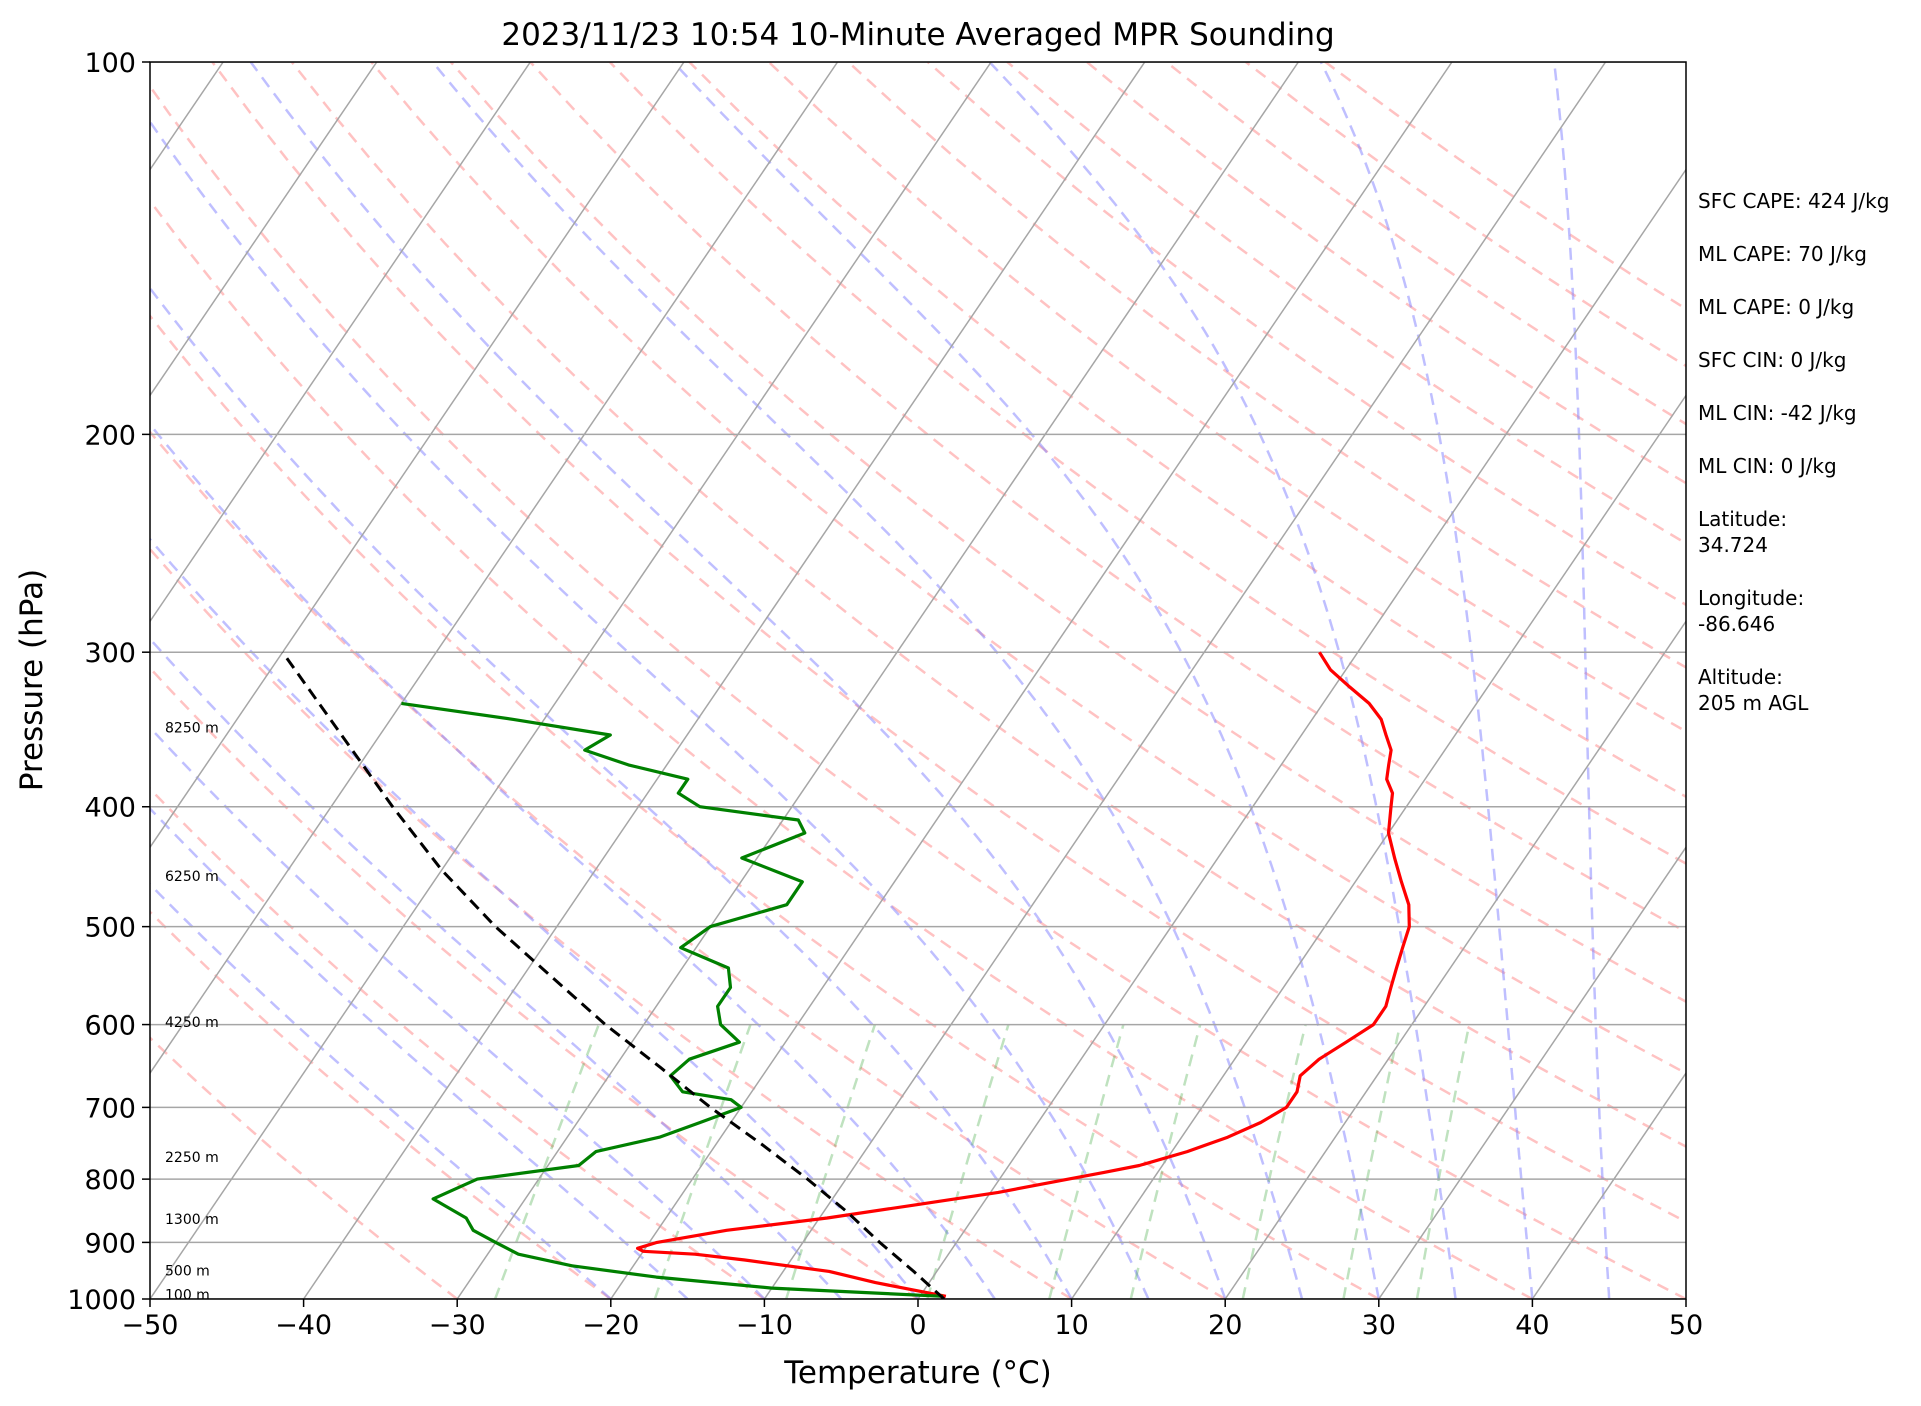 The image size is (1921, 1406). Describe the element at coordinates (917, 1373) in the screenshot. I see `x-axis-label: Temperature (°C)` at that location.